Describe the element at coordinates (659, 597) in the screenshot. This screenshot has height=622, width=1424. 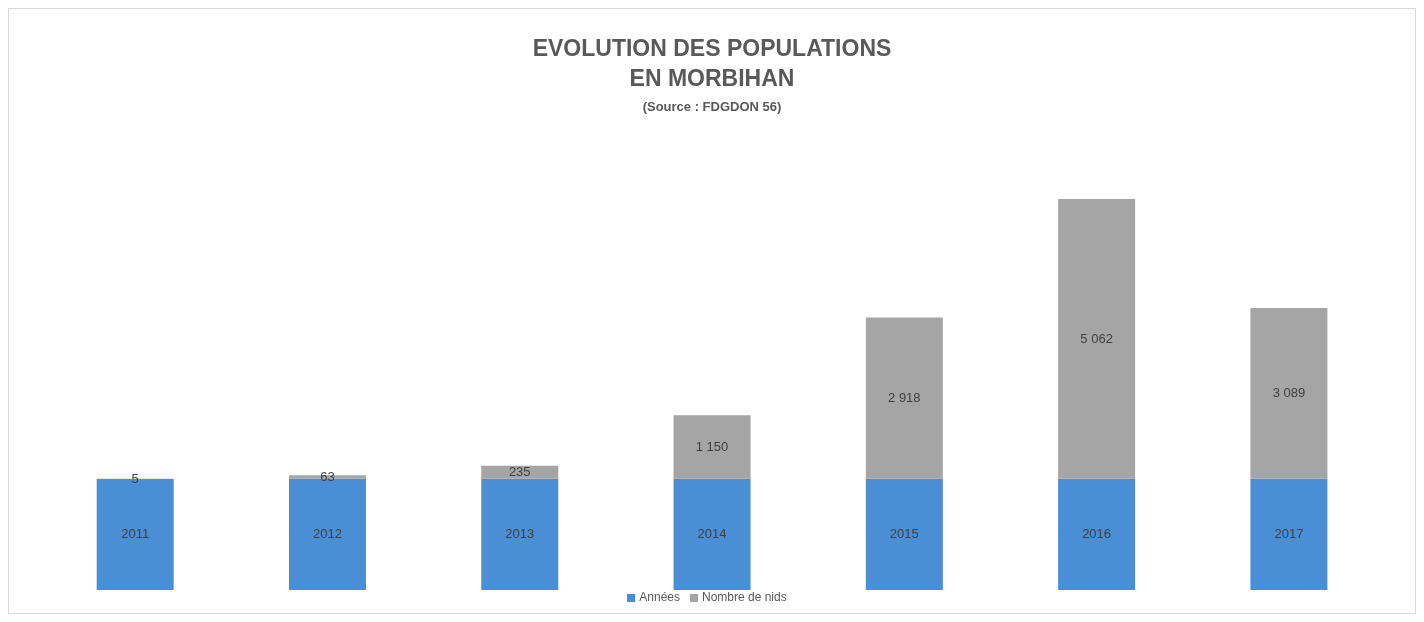
I see `legend-label: Années` at that location.